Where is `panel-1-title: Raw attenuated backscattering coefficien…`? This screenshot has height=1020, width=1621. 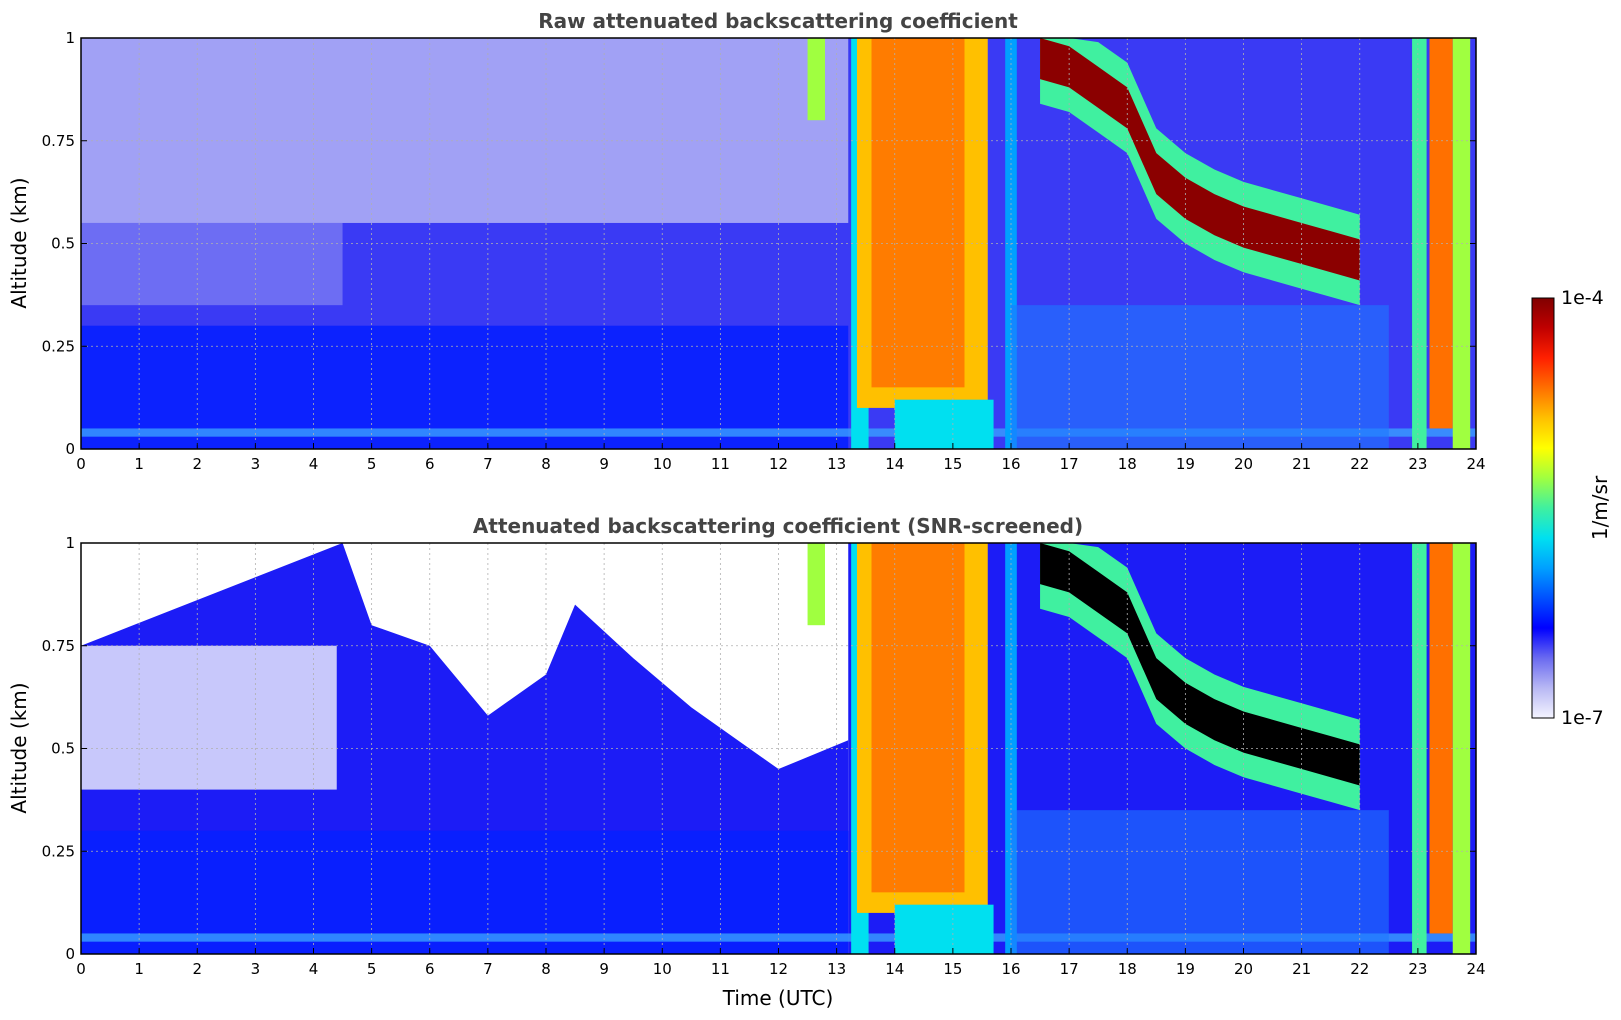
panel-1-title: Raw attenuated backscattering coefficien… is located at coordinates (778, 21).